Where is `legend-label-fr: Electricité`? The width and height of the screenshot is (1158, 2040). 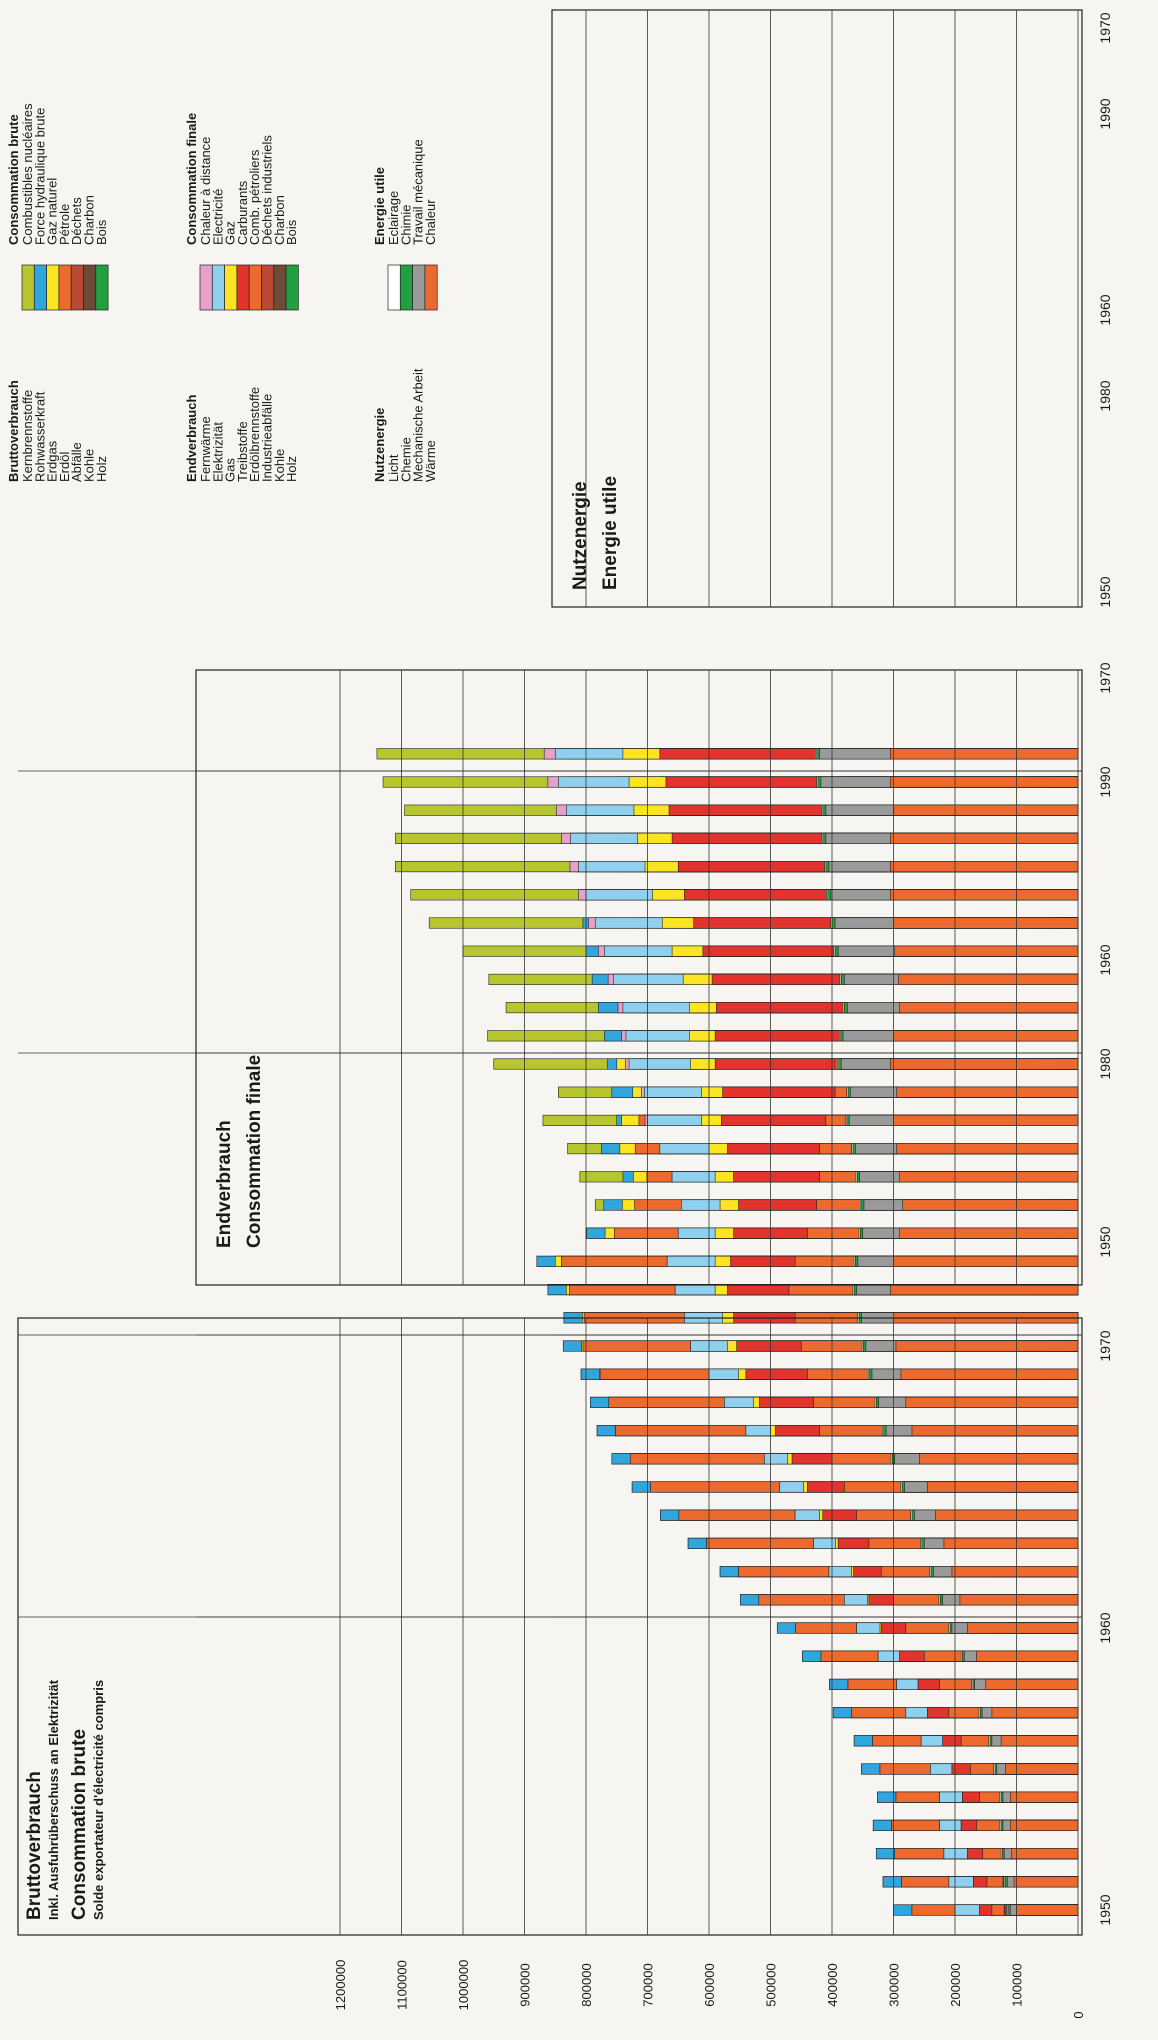
legend-label-fr: Electricité is located at coordinates (217, 217).